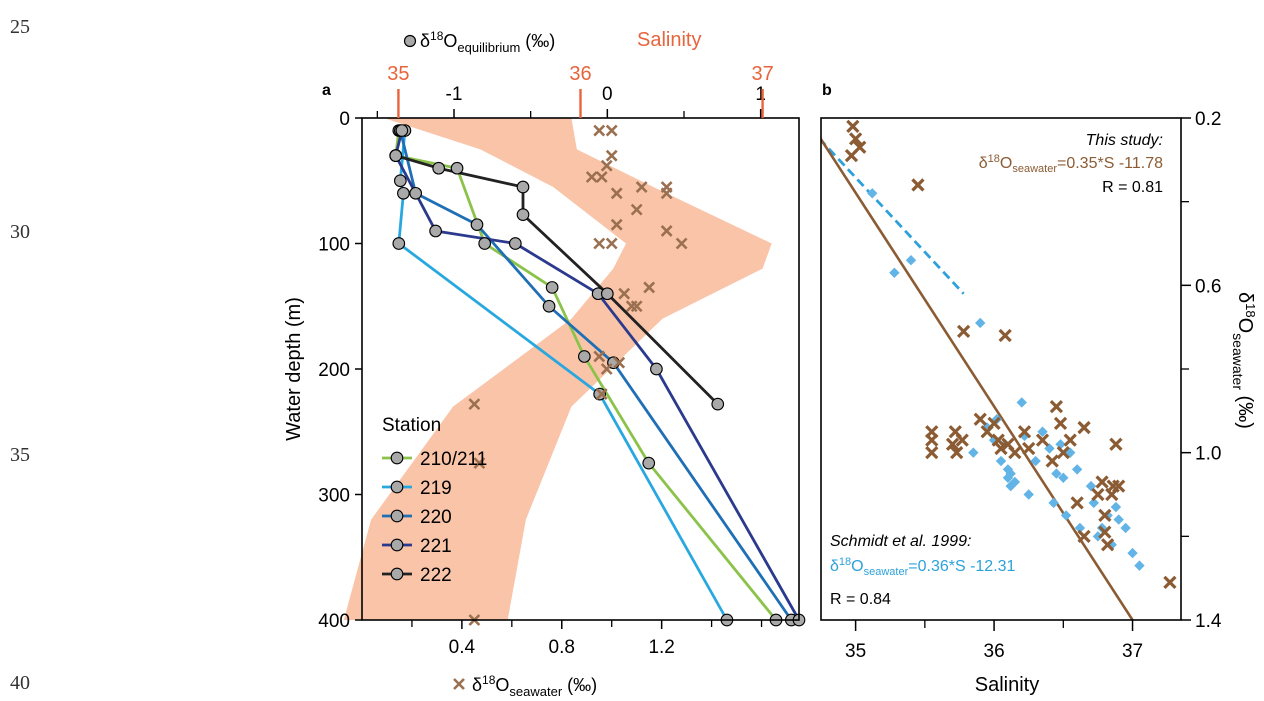 Image resolution: width=1264 pixels, height=701 pixels. Describe the element at coordinates (1208, 119) in the screenshot. I see `d18o-tick-label: 0.2` at that location.